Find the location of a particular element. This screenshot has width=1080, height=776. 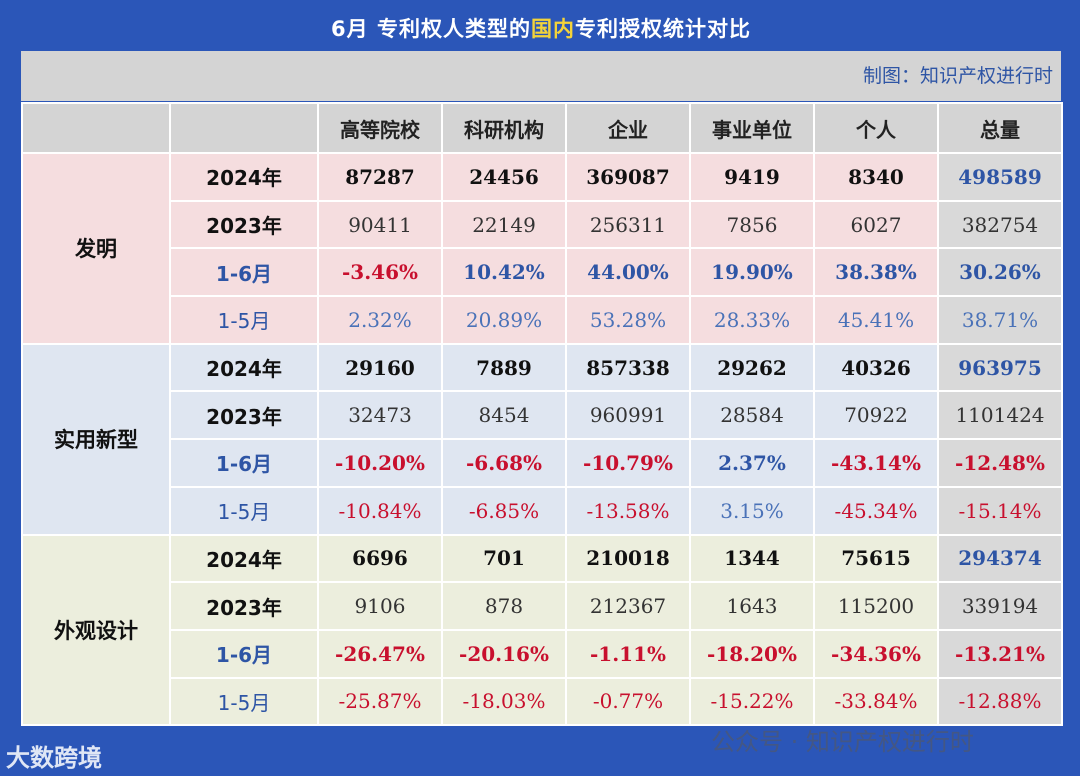

total-cell: -13.21% is located at coordinates (1000, 653).